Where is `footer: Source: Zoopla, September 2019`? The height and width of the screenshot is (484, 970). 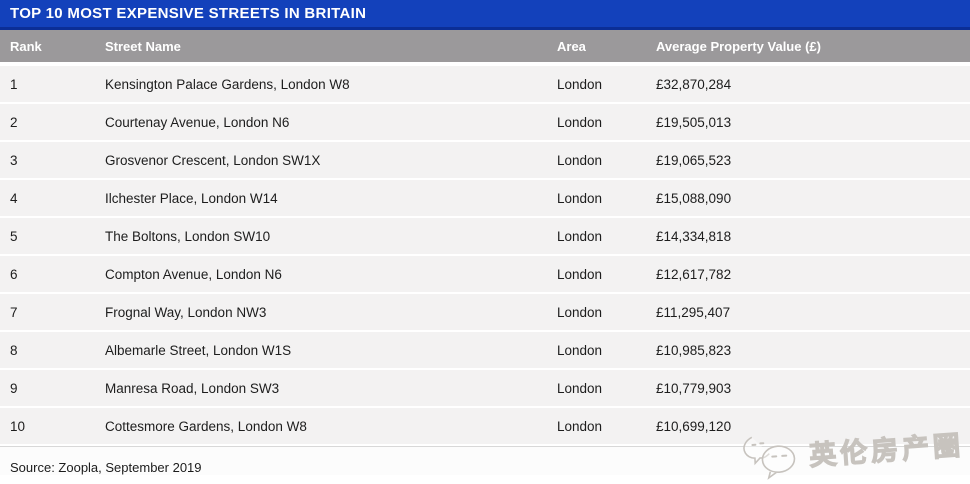 footer: Source: Zoopla, September 2019 is located at coordinates (485, 461).